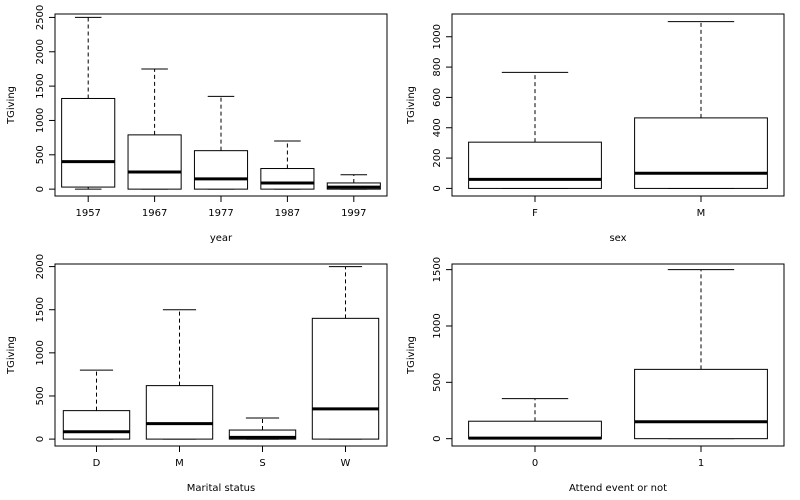  I want to click on y-tick-label: 400, so click(437, 127).